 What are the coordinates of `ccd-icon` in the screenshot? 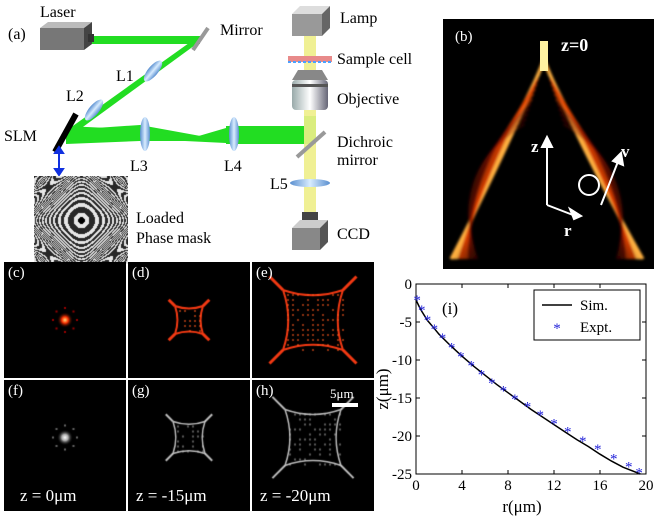 It's located at (310, 231).